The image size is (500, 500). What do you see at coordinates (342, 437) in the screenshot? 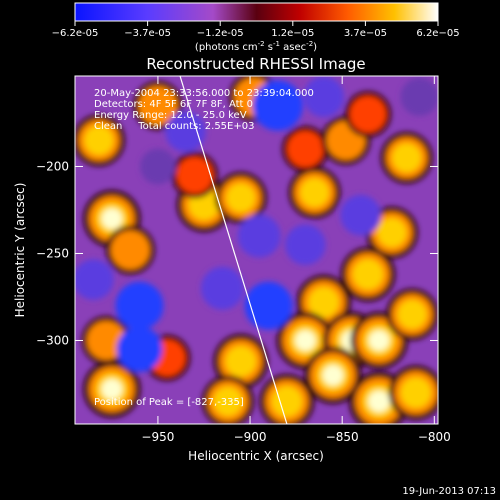
I see `x-tick-label: −850` at bounding box center [342, 437].